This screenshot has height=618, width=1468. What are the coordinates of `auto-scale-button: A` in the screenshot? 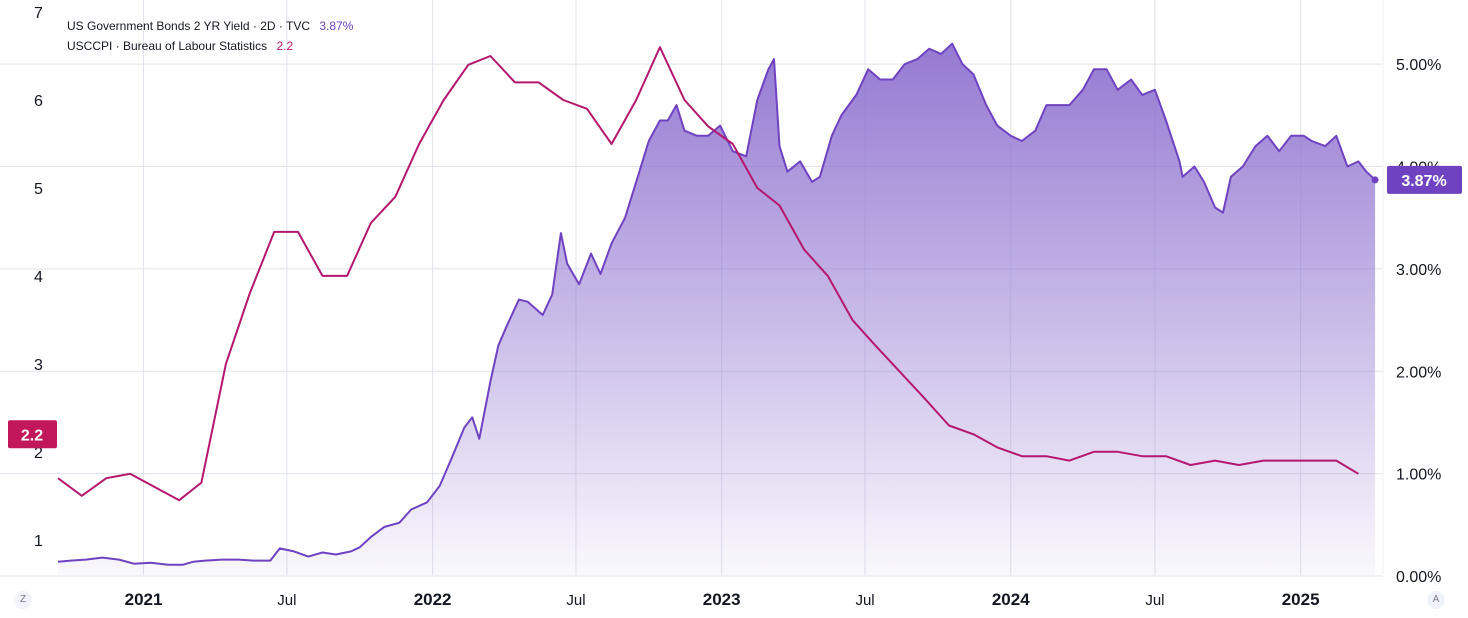 It's located at (1436, 600).